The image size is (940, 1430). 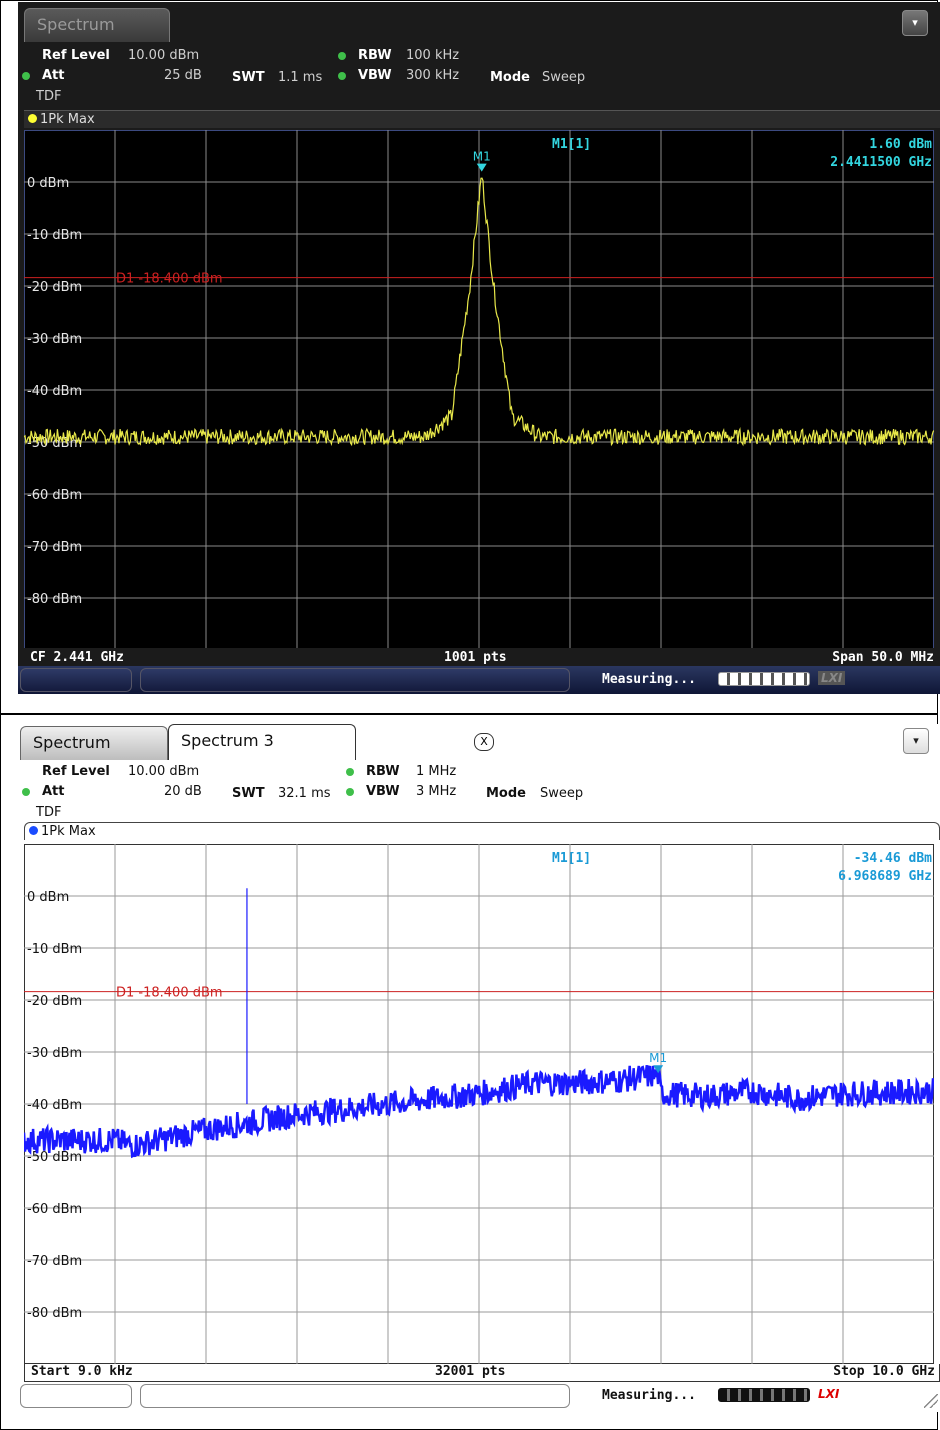 I want to click on center-frequency: CF 2.441 GHz, so click(x=77, y=657).